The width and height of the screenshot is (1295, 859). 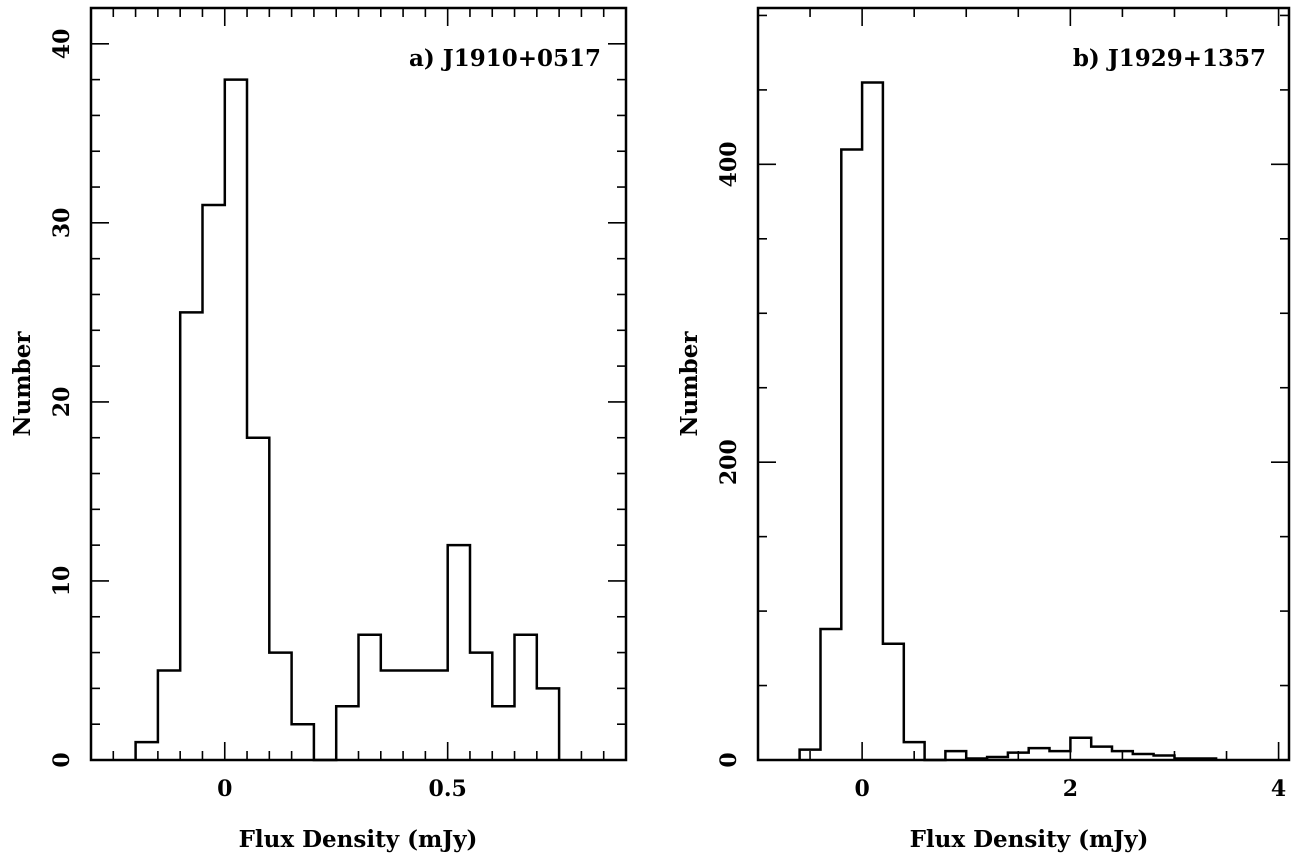 What do you see at coordinates (729, 164) in the screenshot?
I see `y-tick-label: 400` at bounding box center [729, 164].